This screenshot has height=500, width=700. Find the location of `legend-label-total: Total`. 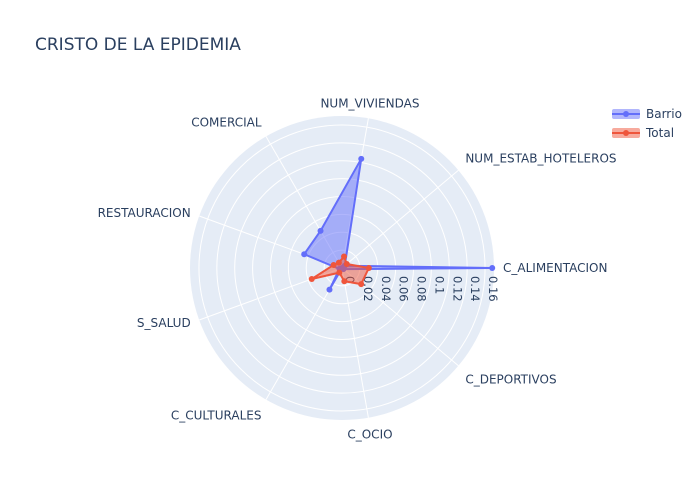

legend-label-total: Total is located at coordinates (659, 133).